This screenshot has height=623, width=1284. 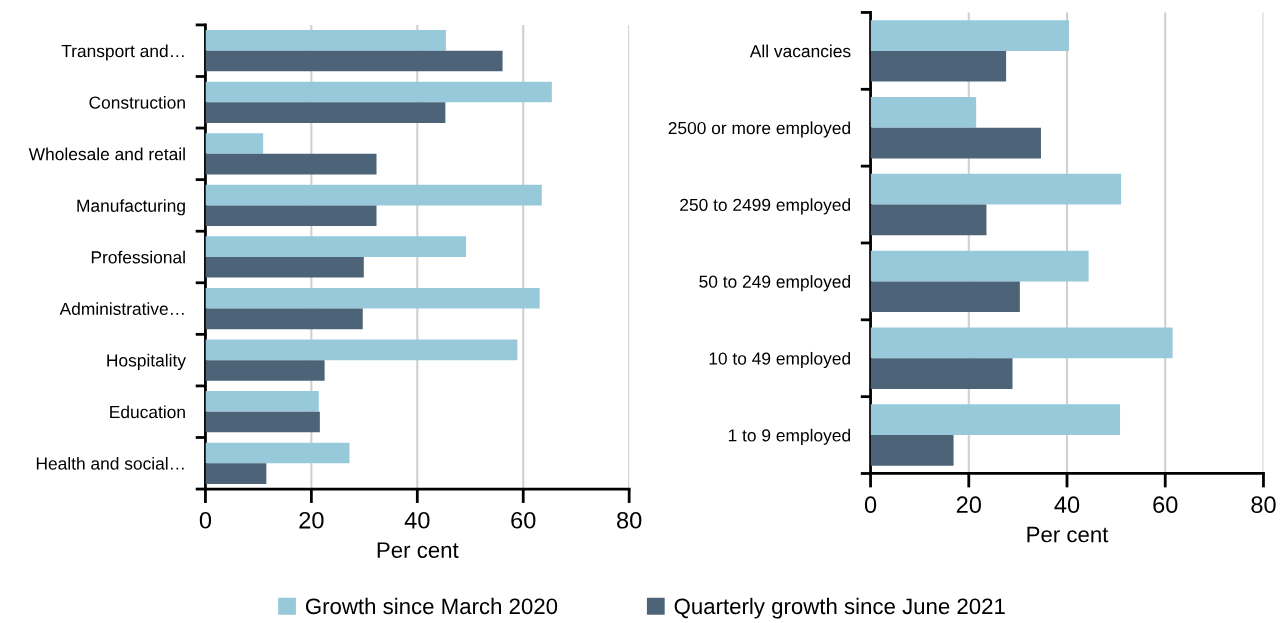 I want to click on y-tick-label: Wholesale and retail, so click(x=106, y=154).